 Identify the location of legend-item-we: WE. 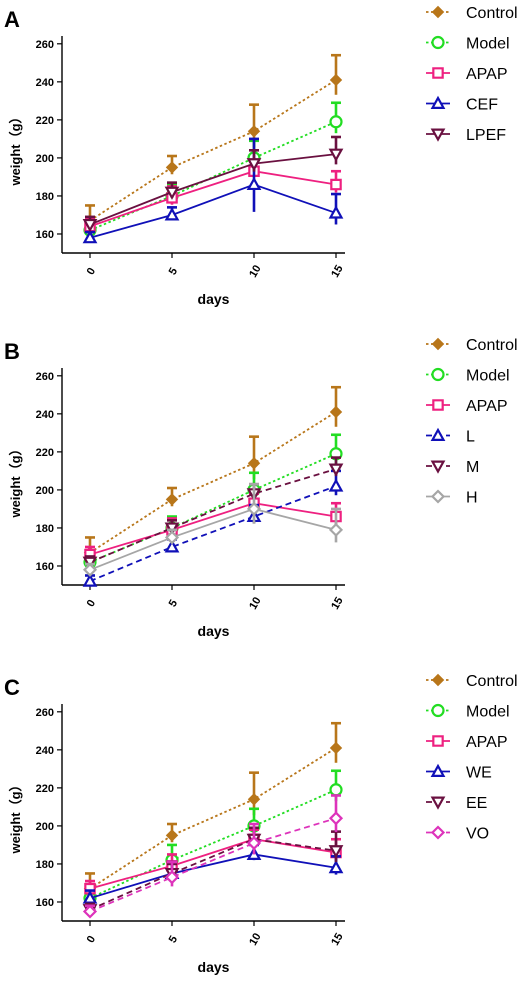
(459, 772).